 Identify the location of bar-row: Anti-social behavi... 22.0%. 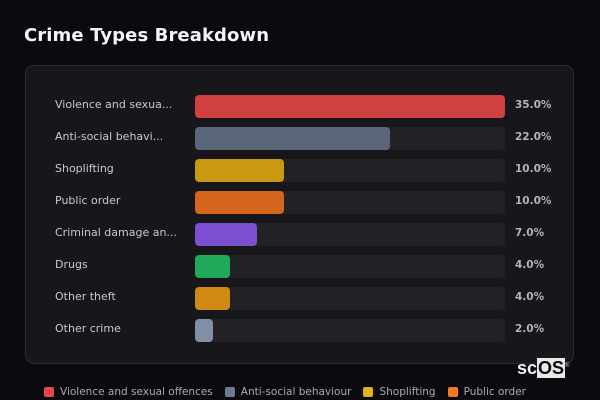
(299, 138).